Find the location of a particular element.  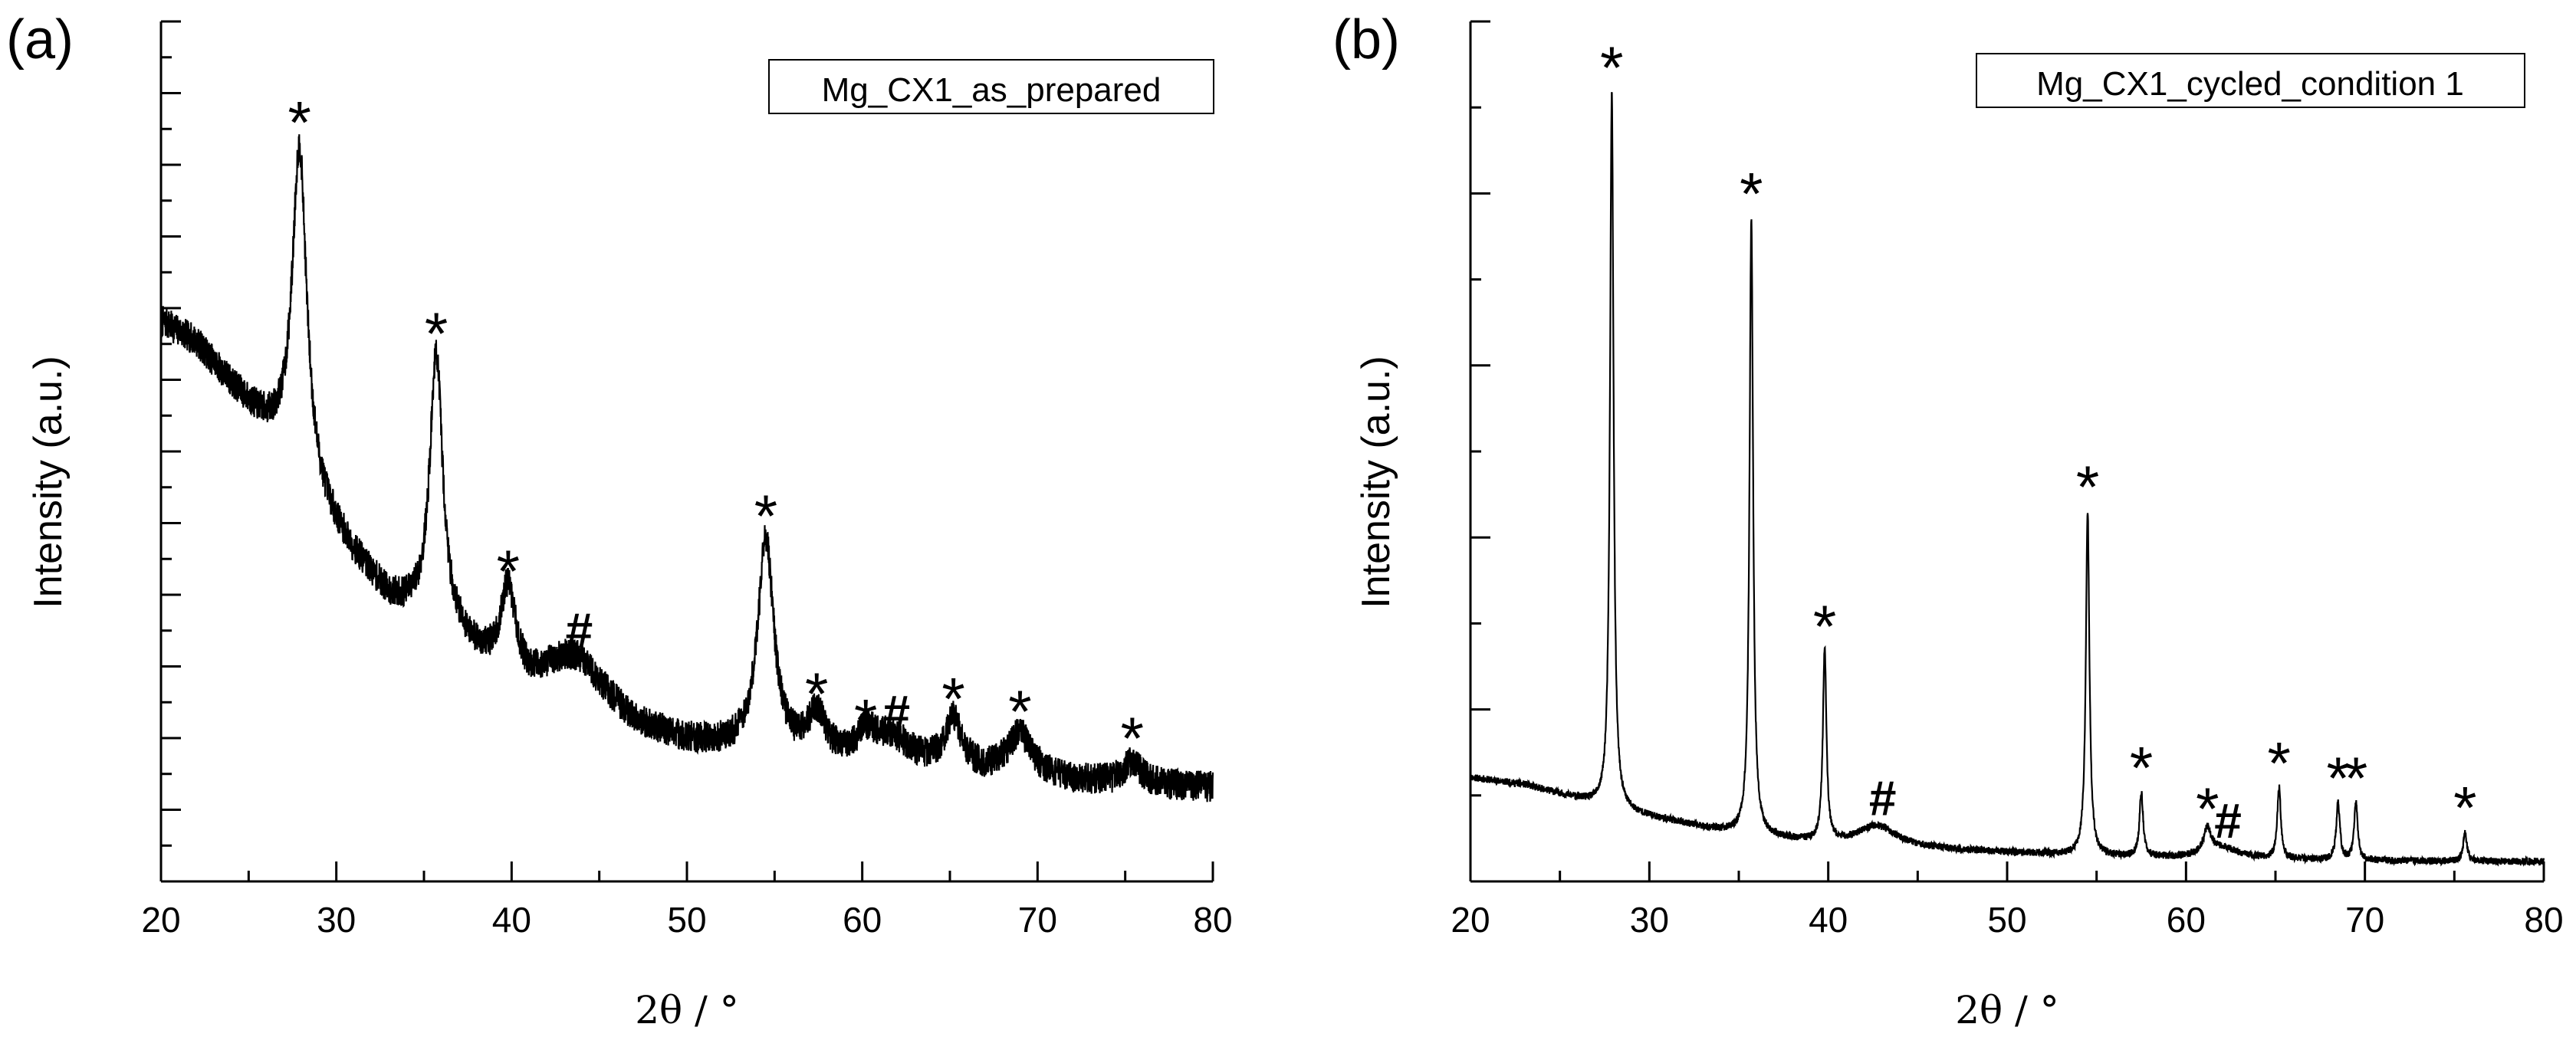

panel-a-legend-frame is located at coordinates (991, 86).